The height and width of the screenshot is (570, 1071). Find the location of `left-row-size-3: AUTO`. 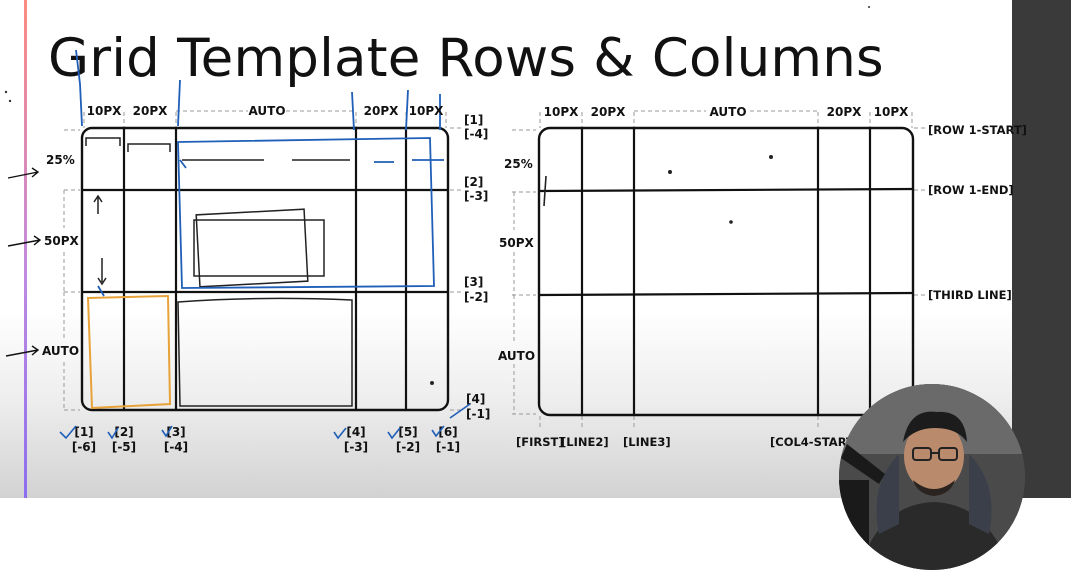

left-row-size-3: AUTO is located at coordinates (60, 351).